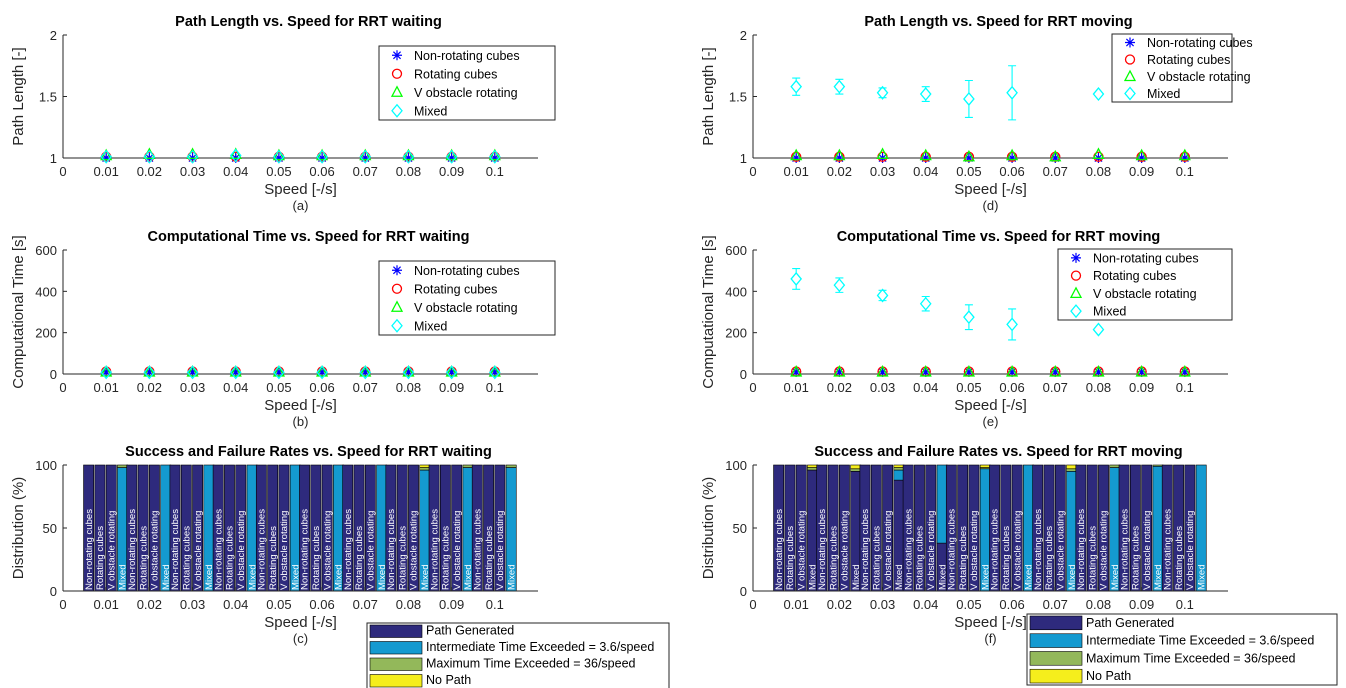 This screenshot has height=688, width=1346. I want to click on bar-label-f-5-0: Non-rotating cubes, so click(995, 549).